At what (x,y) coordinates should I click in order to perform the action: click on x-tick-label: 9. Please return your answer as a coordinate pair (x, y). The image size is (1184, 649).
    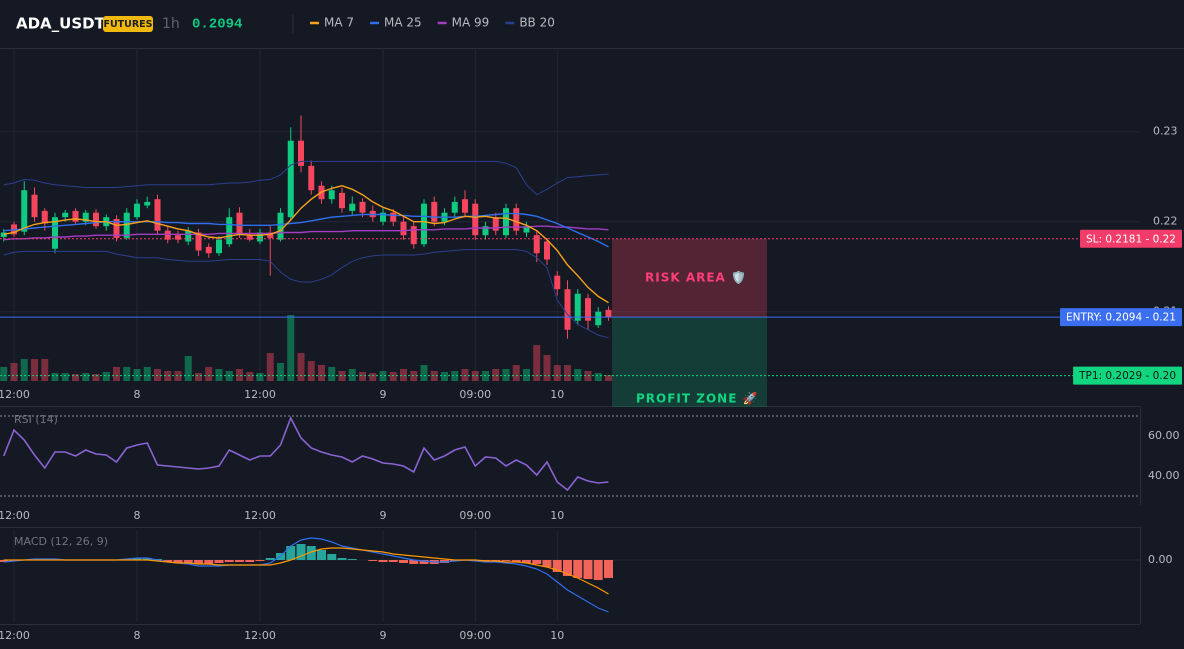
    Looking at the image, I should click on (383, 635).